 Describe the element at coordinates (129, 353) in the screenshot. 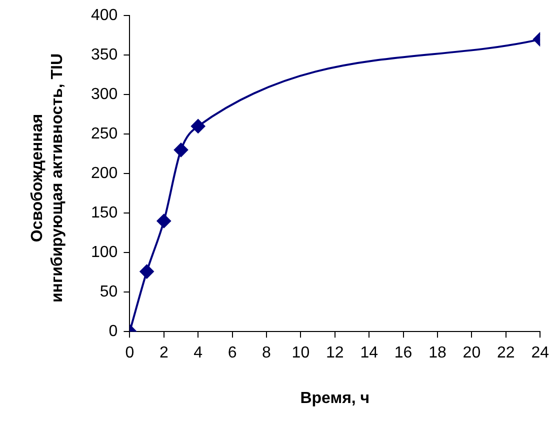

I see `x-tick-label: 0` at that location.